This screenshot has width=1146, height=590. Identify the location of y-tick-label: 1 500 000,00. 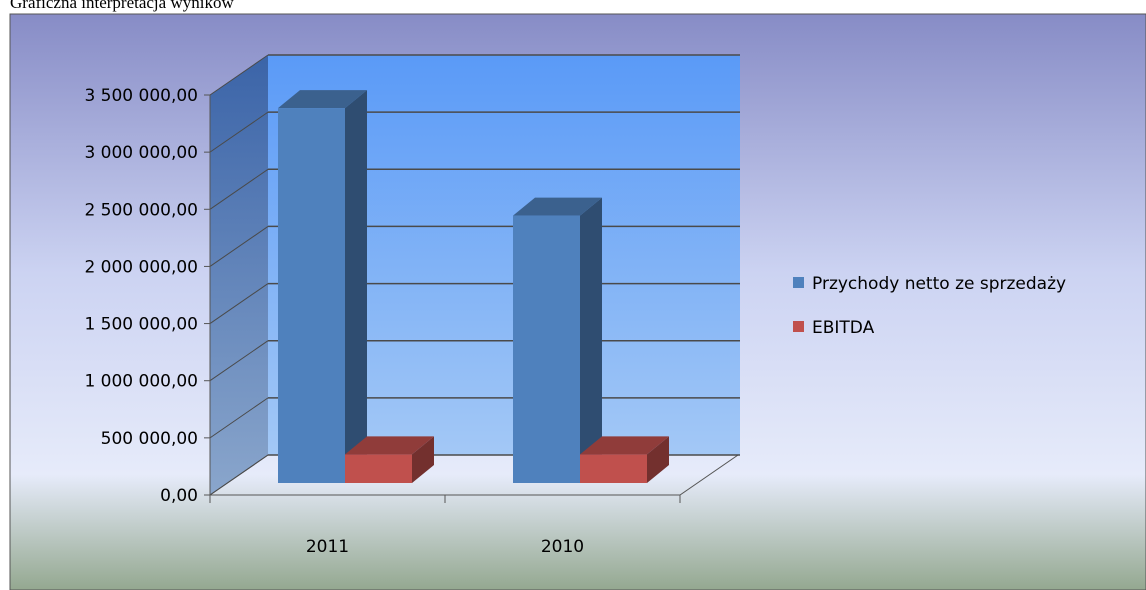
(141, 325).